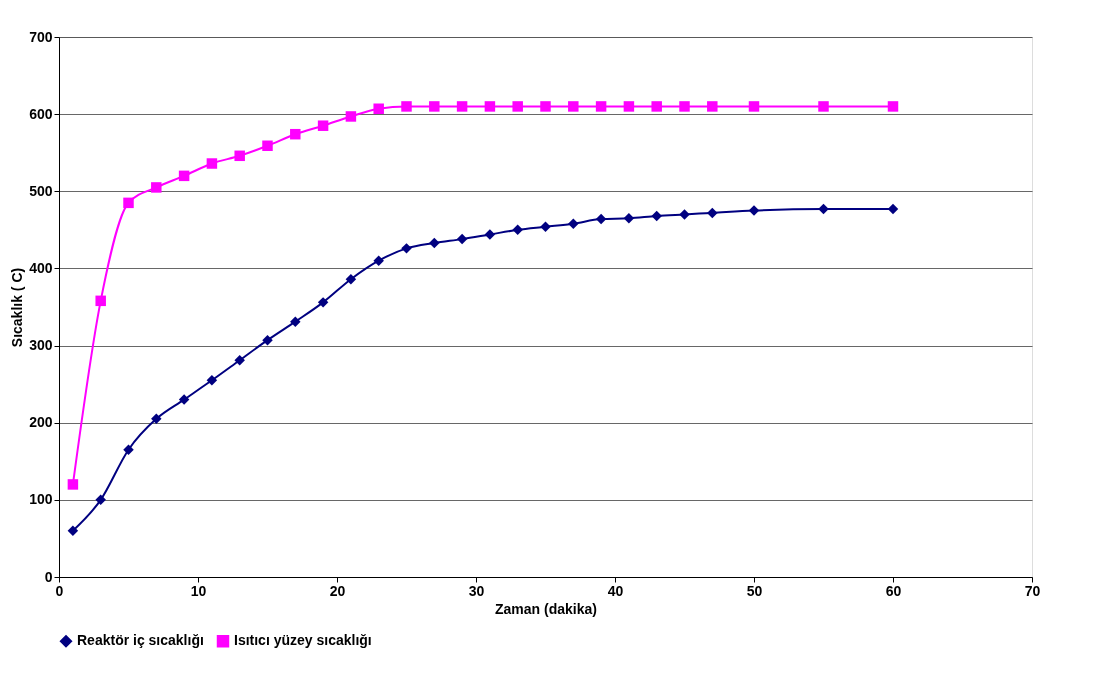 The image size is (1108, 688). I want to click on y-tick-label: 0, so click(48, 576).